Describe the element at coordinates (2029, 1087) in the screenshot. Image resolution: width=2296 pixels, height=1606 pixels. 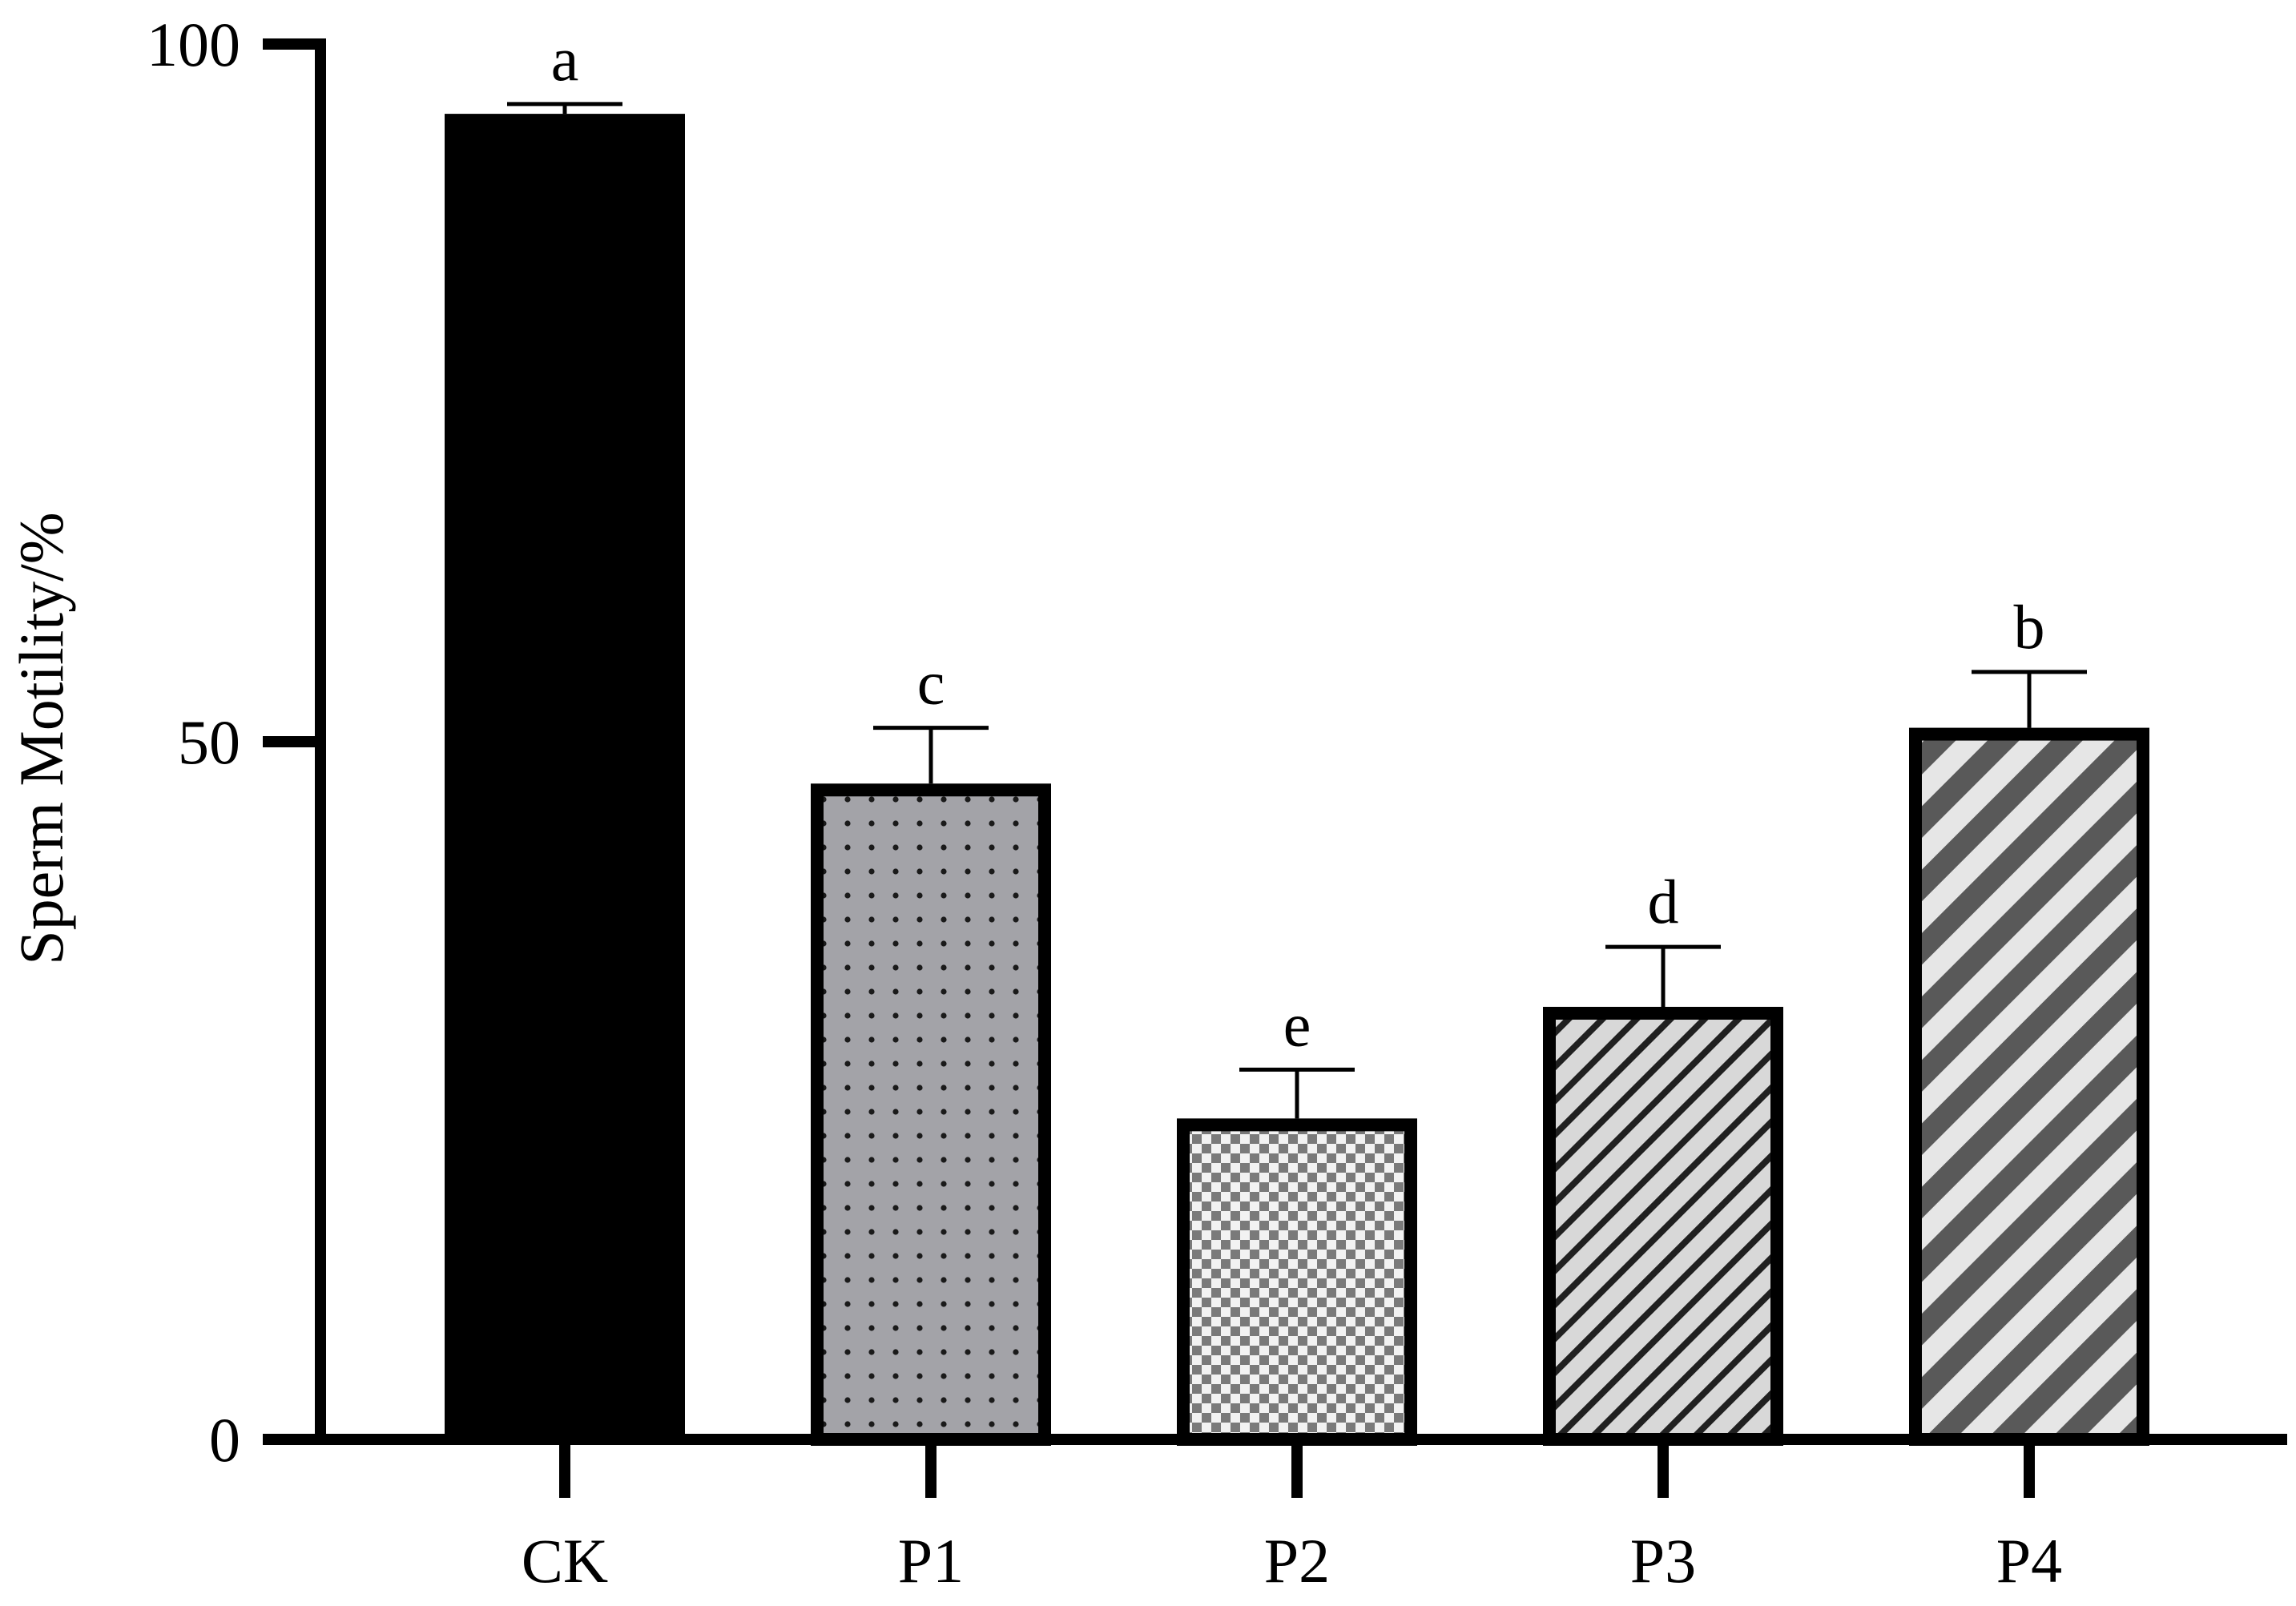
I see `bar-p4` at that location.